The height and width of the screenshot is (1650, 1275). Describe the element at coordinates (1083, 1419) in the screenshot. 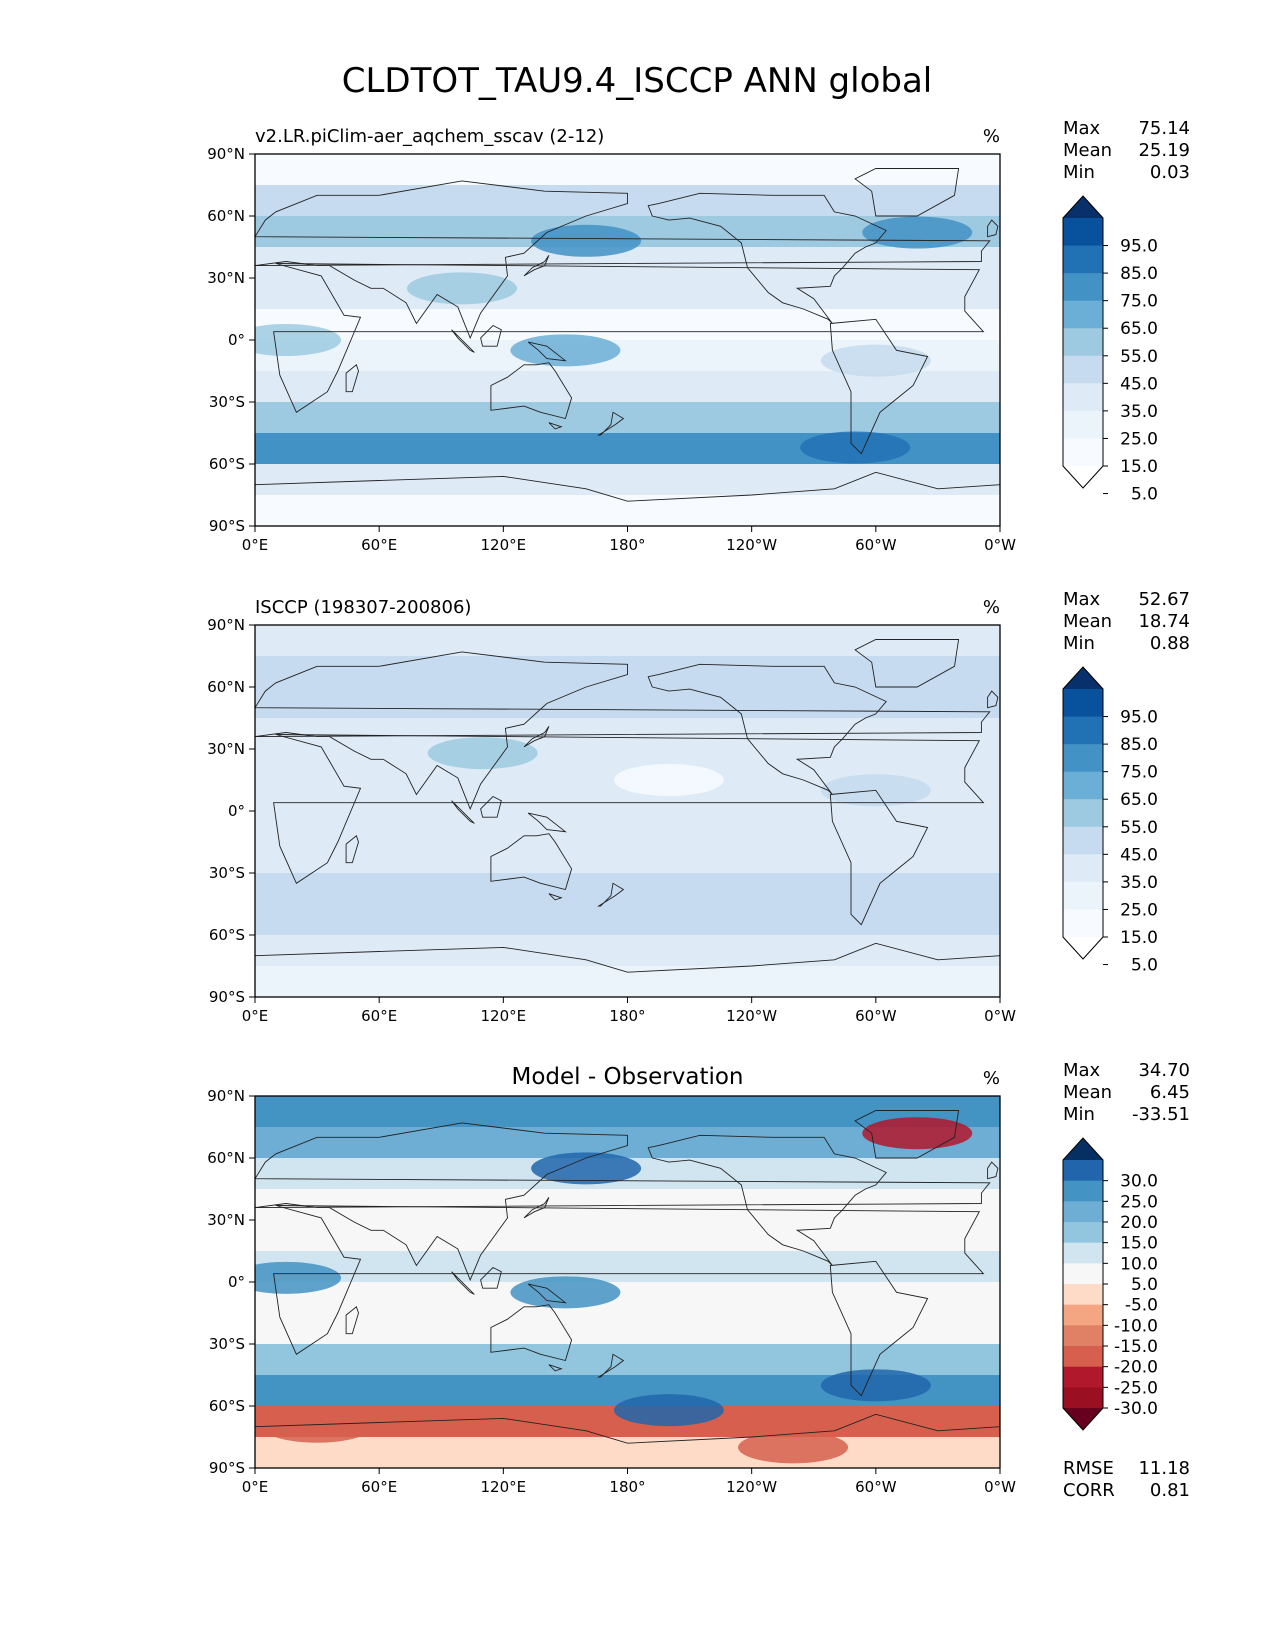

I see `colorbar-extend-bottom` at that location.